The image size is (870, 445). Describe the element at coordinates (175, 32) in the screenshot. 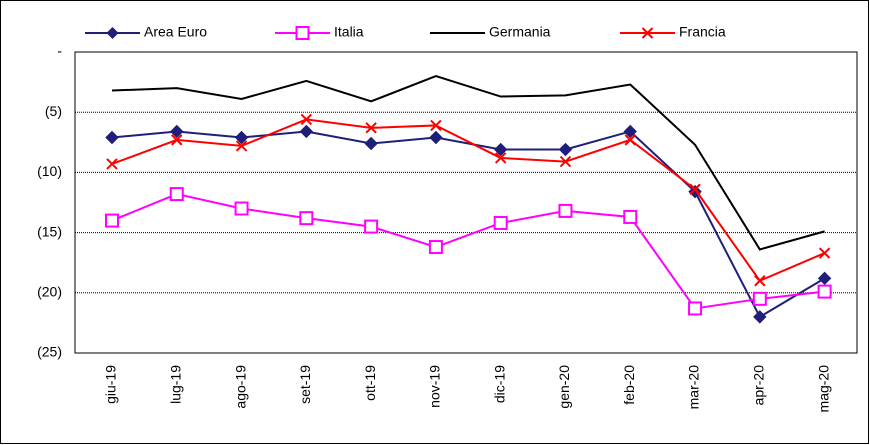

I see `legend-label: Area Euro` at that location.